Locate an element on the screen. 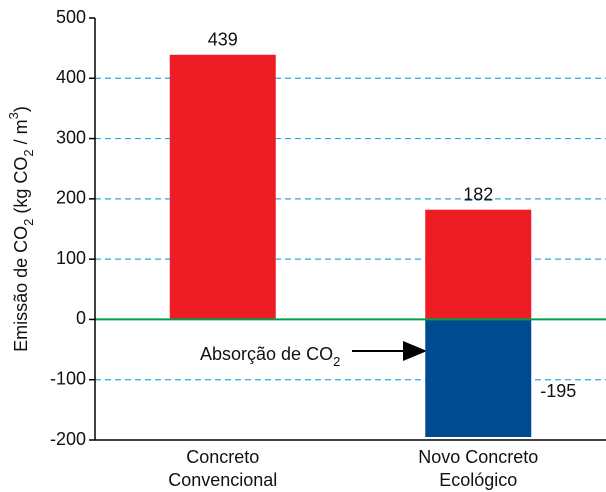 The image size is (606, 492). data-label: 182 is located at coordinates (478, 194).